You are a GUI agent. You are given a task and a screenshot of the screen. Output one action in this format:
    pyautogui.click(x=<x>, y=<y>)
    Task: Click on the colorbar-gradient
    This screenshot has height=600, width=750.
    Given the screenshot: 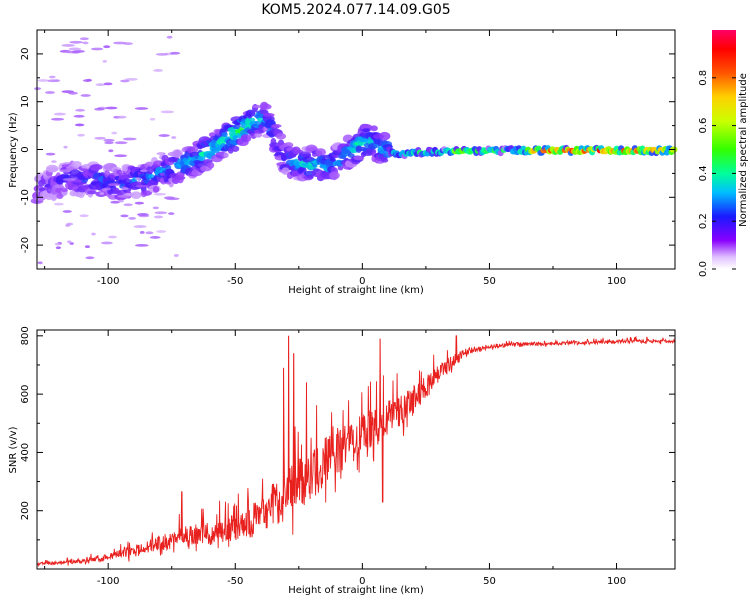 What is the action you would take?
    pyautogui.click(x=724, y=149)
    